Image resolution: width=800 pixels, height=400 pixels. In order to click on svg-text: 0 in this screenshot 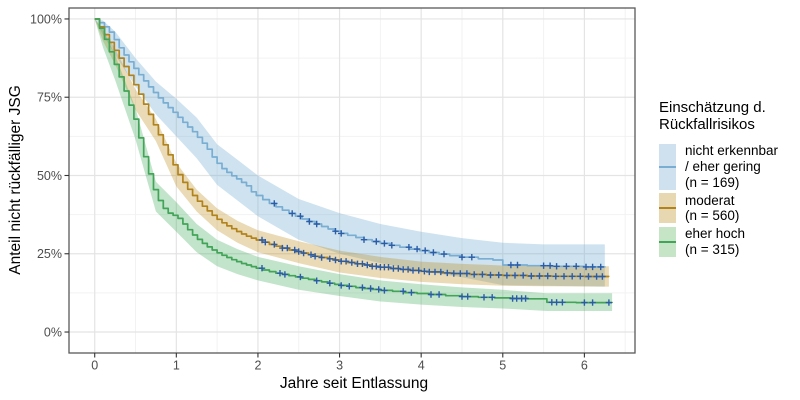, I will do `click(94, 366)`.